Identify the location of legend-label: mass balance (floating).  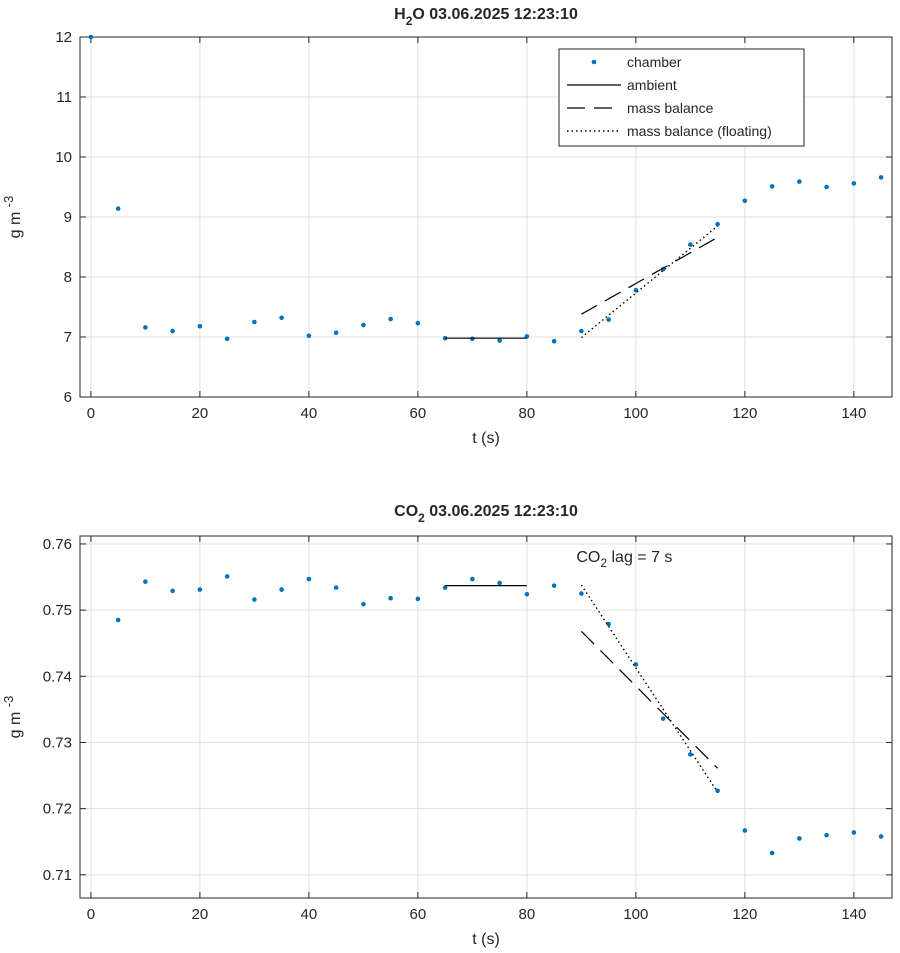
(699, 131).